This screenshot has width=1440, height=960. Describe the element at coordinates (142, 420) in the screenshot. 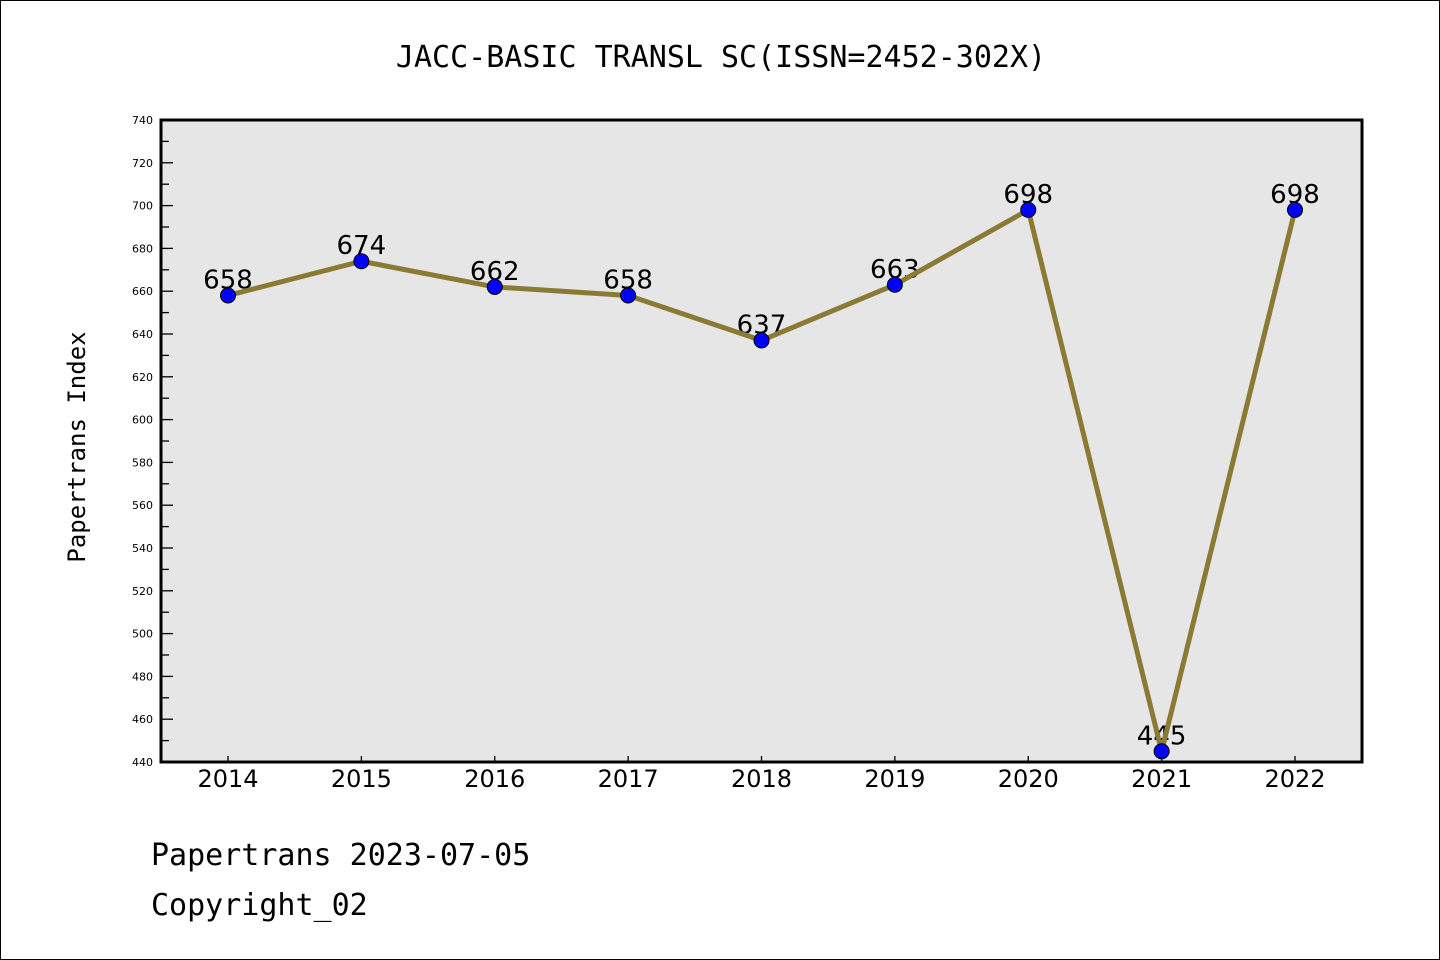

I see `y-tick-label: 600` at that location.